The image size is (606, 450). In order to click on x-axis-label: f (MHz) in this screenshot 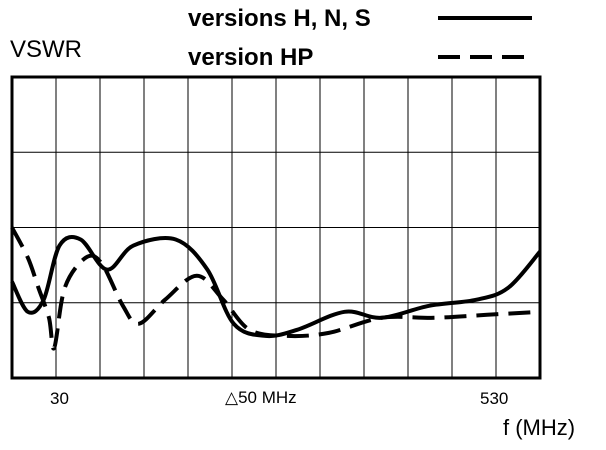, I will do `click(539, 427)`.